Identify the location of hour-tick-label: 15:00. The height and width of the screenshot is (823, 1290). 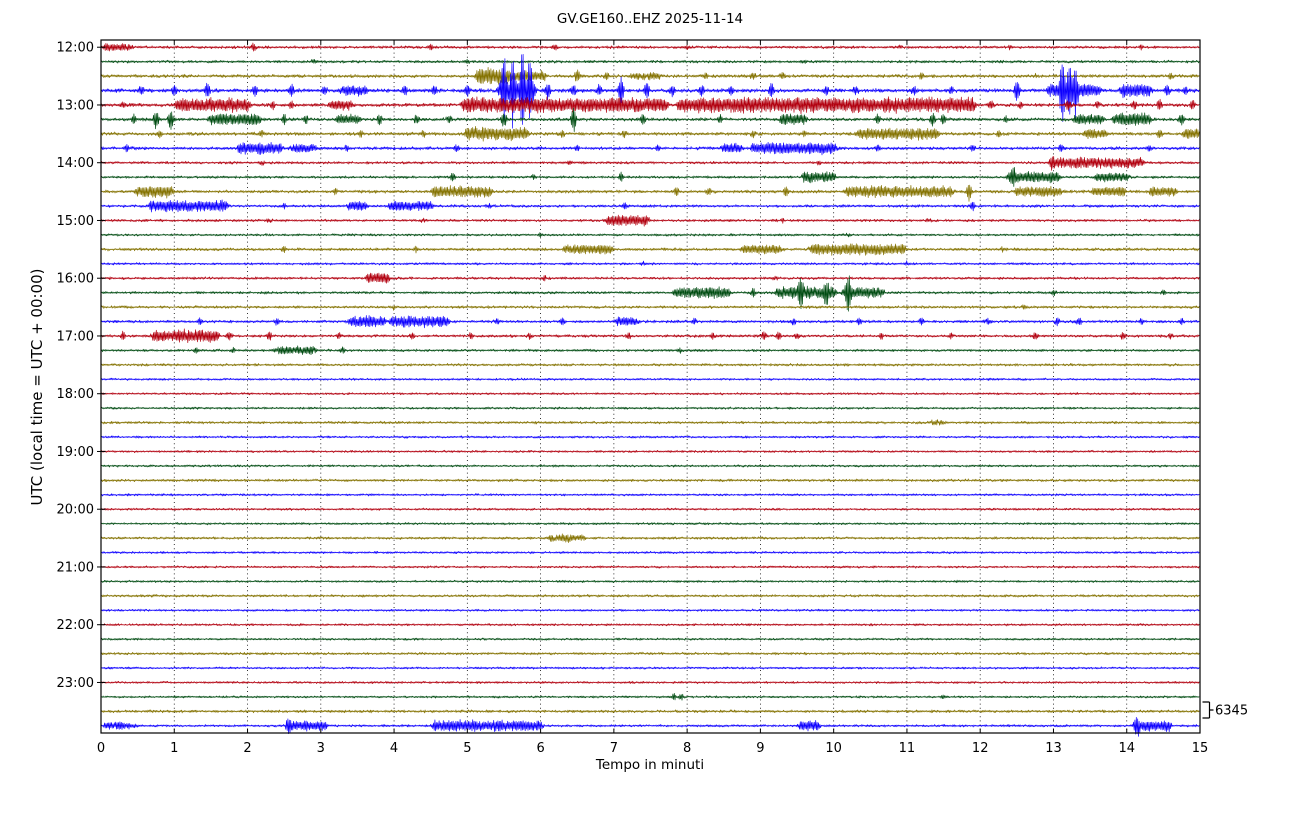
(75, 221).